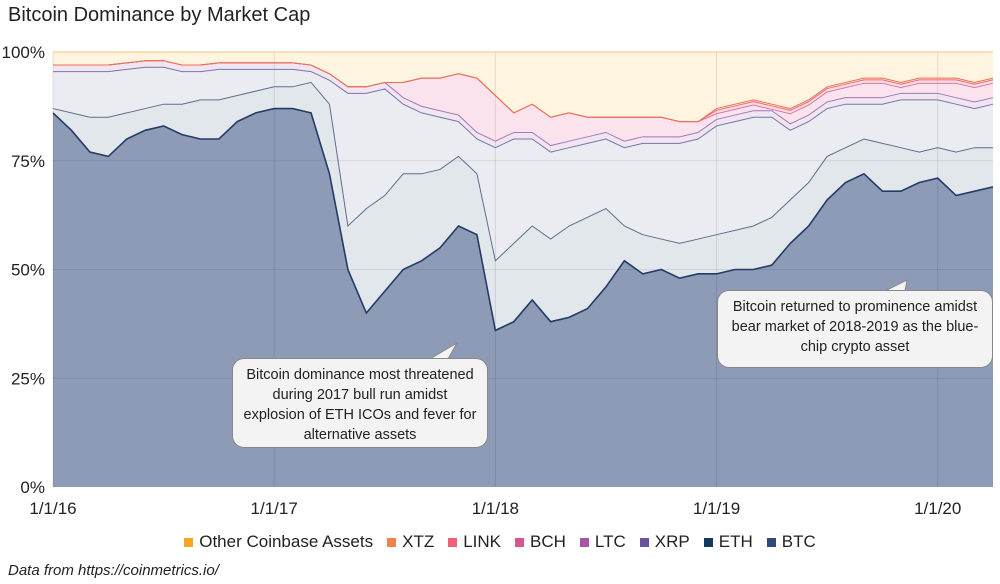  I want to click on chart-title: Bitcoin Dominance by Market Cap, so click(159, 15).